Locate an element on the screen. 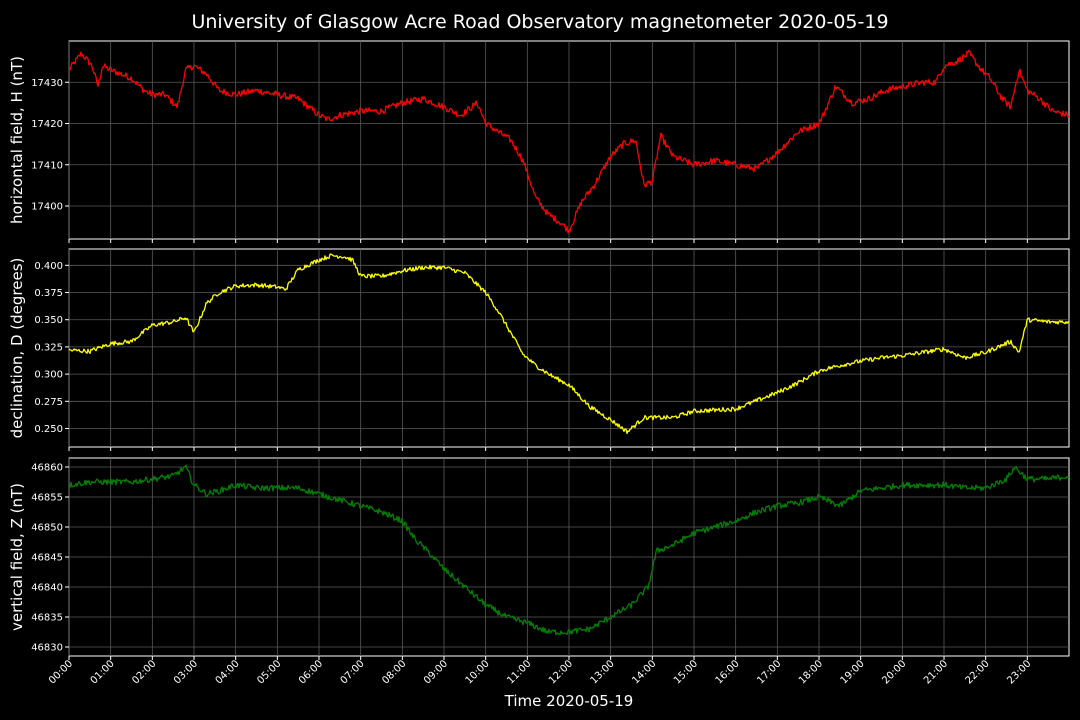 This screenshot has width=1080, height=720. x-tick-label: 01:00 is located at coordinates (103, 672).